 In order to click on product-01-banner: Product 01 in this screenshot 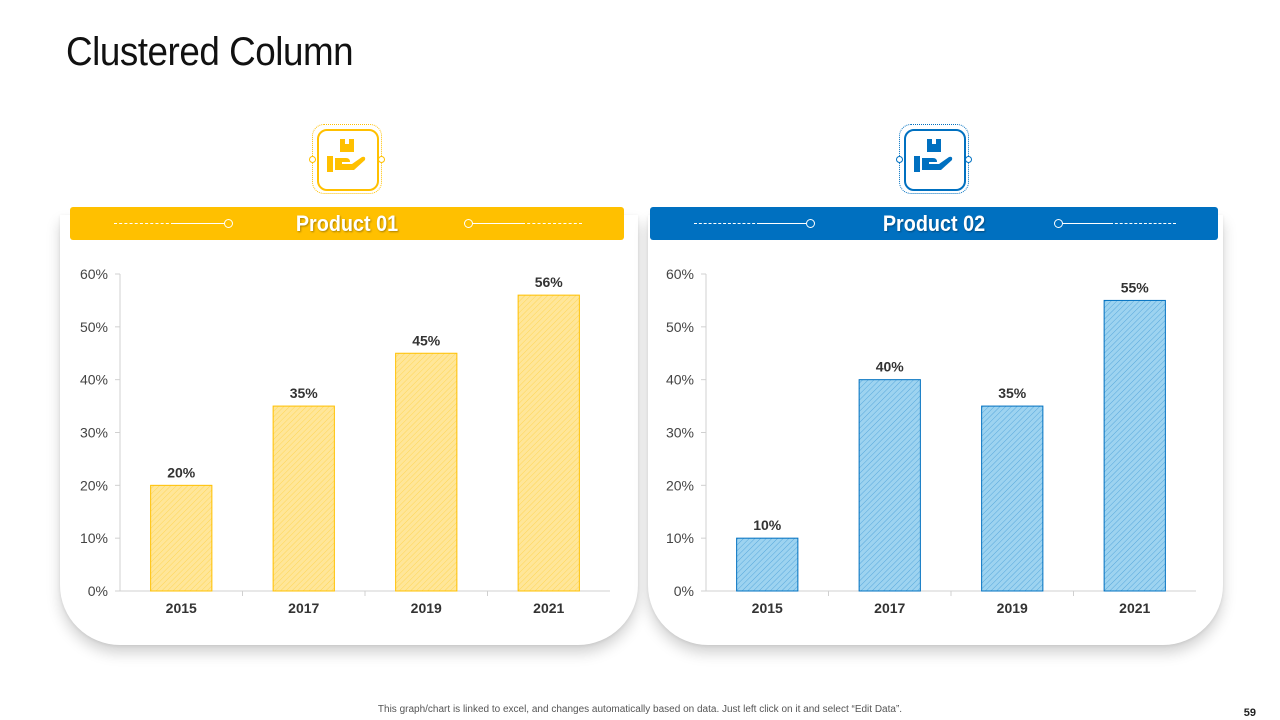, I will do `click(347, 223)`.